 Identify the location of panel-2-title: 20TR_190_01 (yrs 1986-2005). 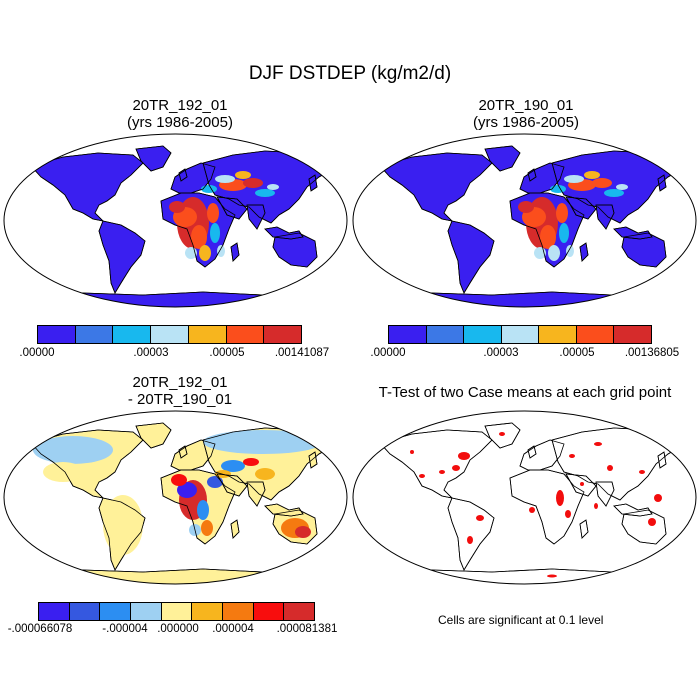
(526, 114).